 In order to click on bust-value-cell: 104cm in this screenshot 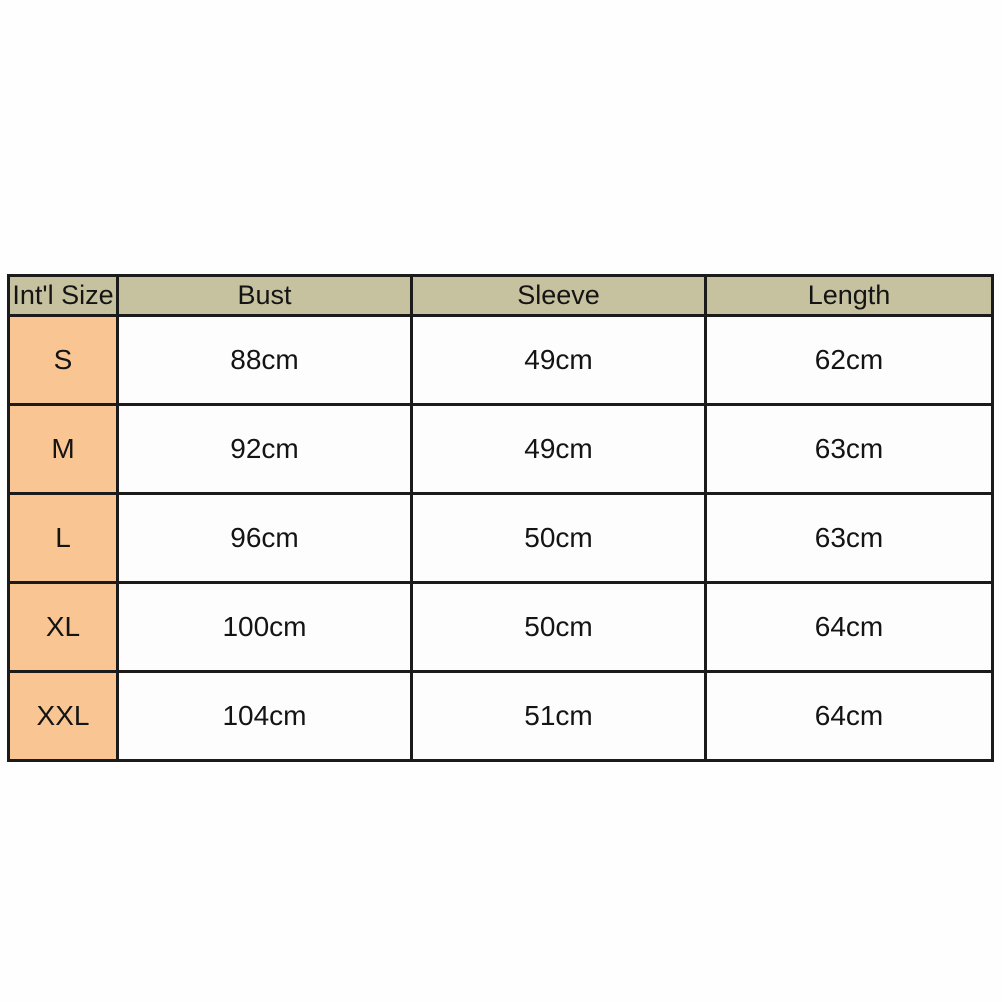, I will do `click(264, 716)`.